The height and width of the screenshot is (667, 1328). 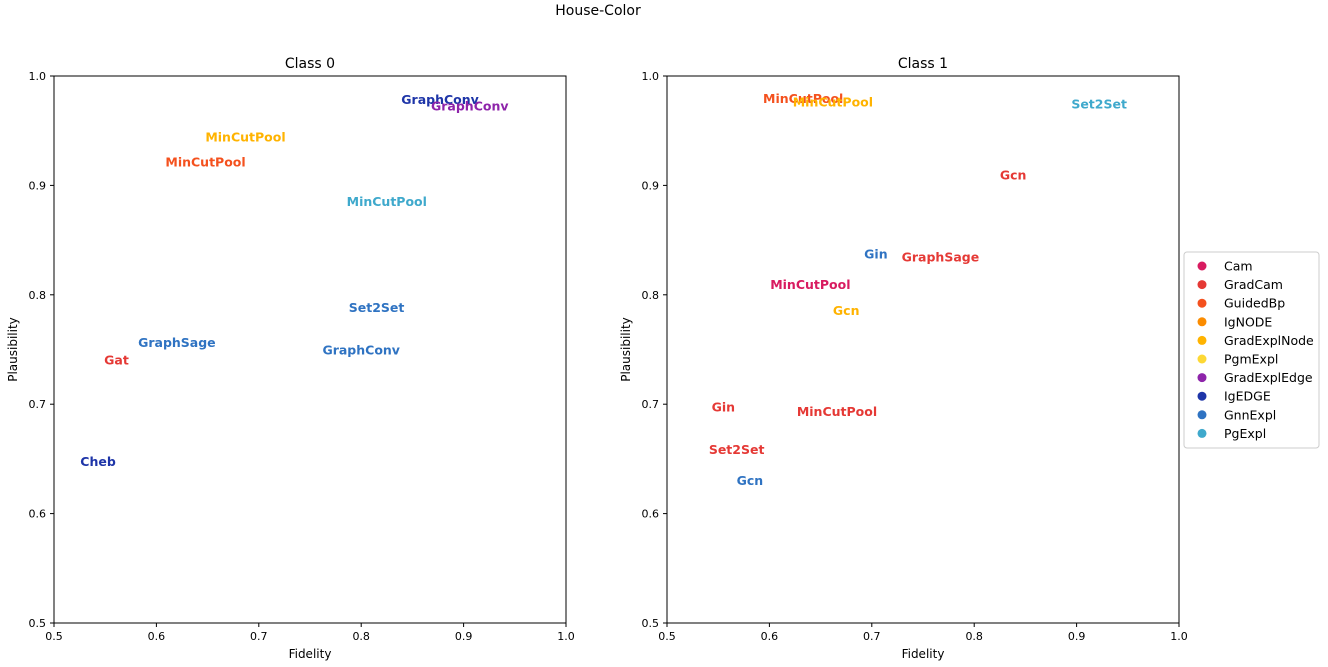 What do you see at coordinates (1250, 414) in the screenshot?
I see `legend-label: GnnExpl` at bounding box center [1250, 414].